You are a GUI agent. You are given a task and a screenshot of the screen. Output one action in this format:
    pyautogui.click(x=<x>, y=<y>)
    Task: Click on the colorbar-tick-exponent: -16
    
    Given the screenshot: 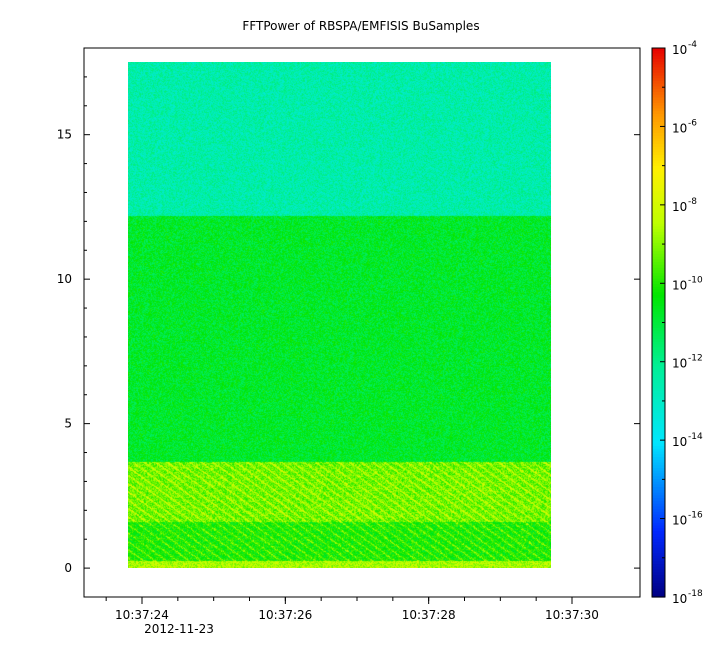 What is the action you would take?
    pyautogui.click(x=695, y=516)
    